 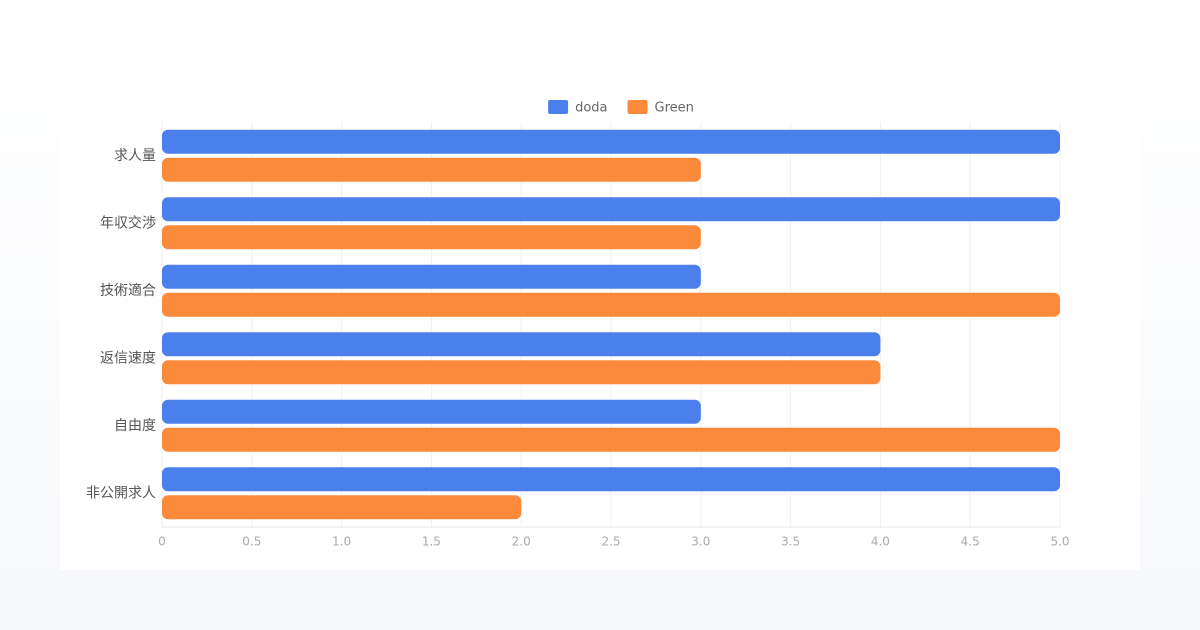 What do you see at coordinates (128, 290) in the screenshot?
I see `y-tick-label: 技術適合` at bounding box center [128, 290].